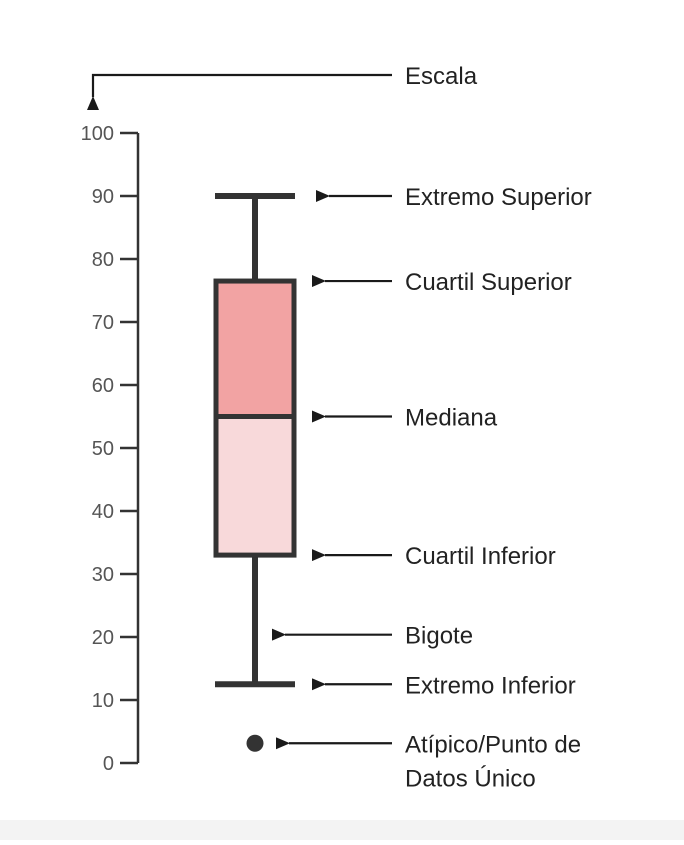  Describe the element at coordinates (342, 830) in the screenshot. I see `bottom-band` at that location.